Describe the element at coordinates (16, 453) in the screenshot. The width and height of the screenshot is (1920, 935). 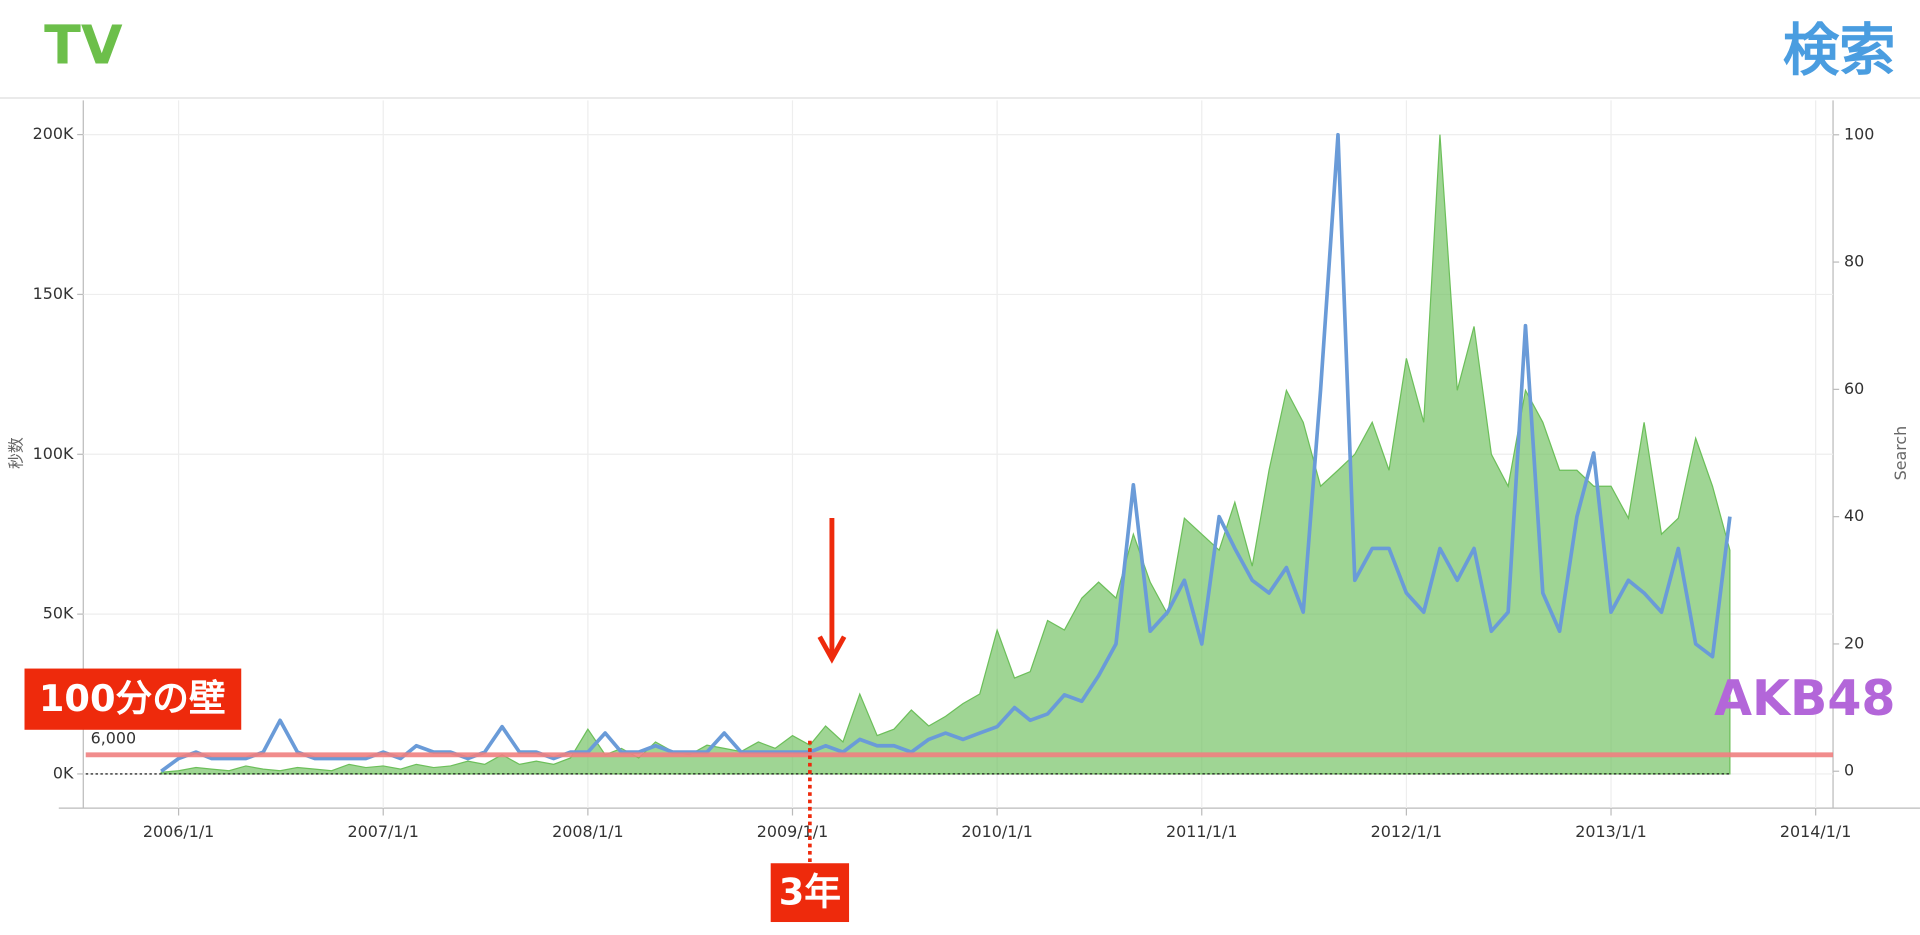
I see `y-axis-title: 秒数` at that location.